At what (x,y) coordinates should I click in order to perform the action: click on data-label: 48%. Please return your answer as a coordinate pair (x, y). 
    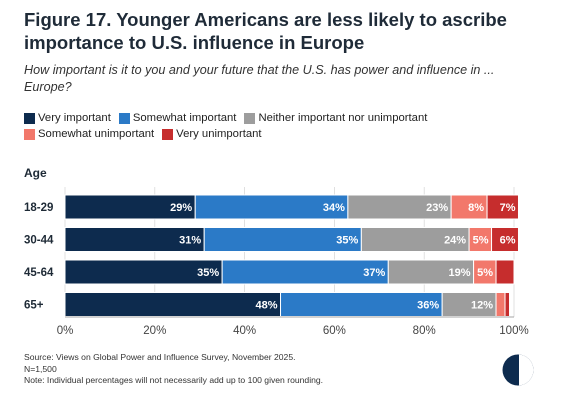
    Looking at the image, I should click on (266, 306).